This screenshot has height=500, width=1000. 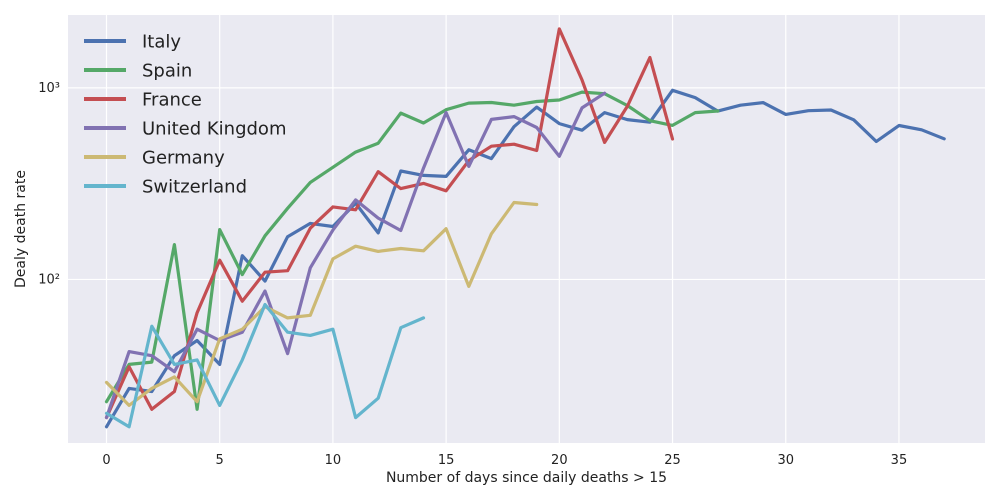 I want to click on legend-label-france: France, so click(x=172, y=100).